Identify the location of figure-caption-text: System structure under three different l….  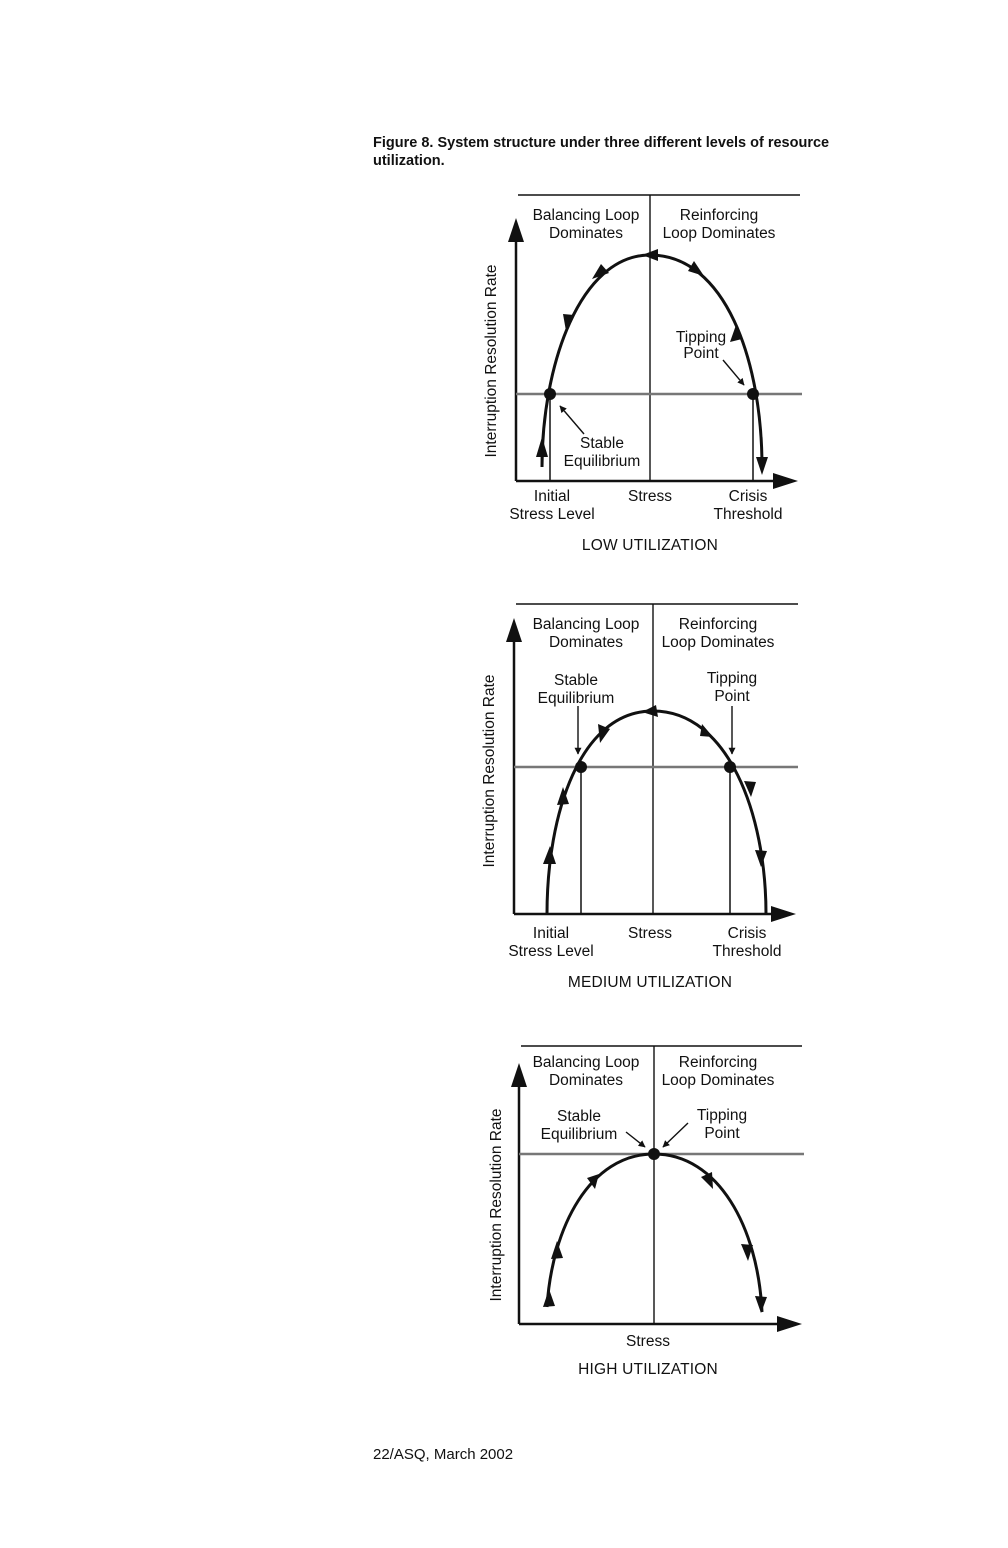
(601, 152).